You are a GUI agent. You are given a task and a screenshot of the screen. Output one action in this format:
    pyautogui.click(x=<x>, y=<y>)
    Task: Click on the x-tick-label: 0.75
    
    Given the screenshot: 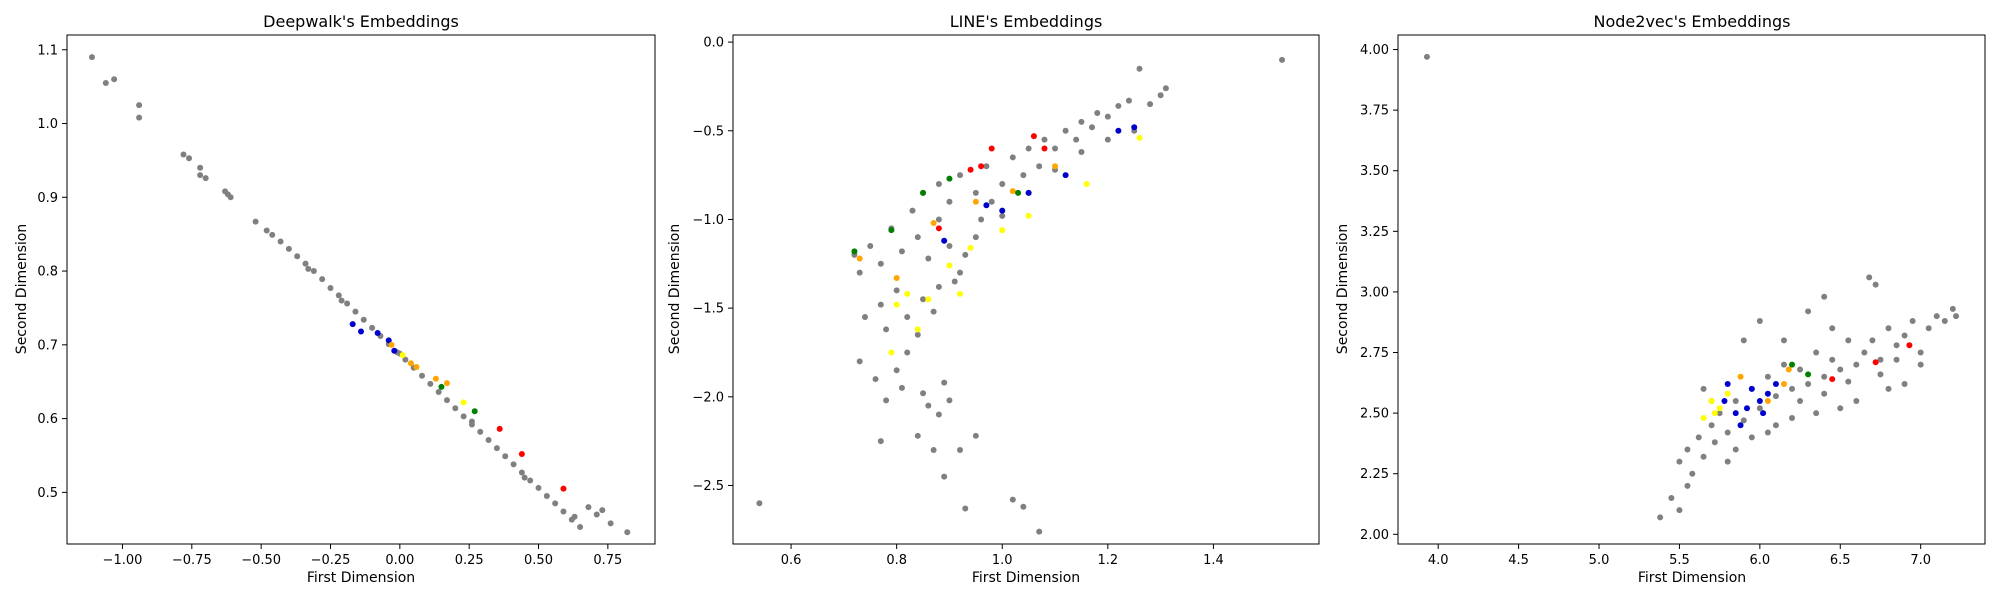 What is the action you would take?
    pyautogui.click(x=607, y=560)
    